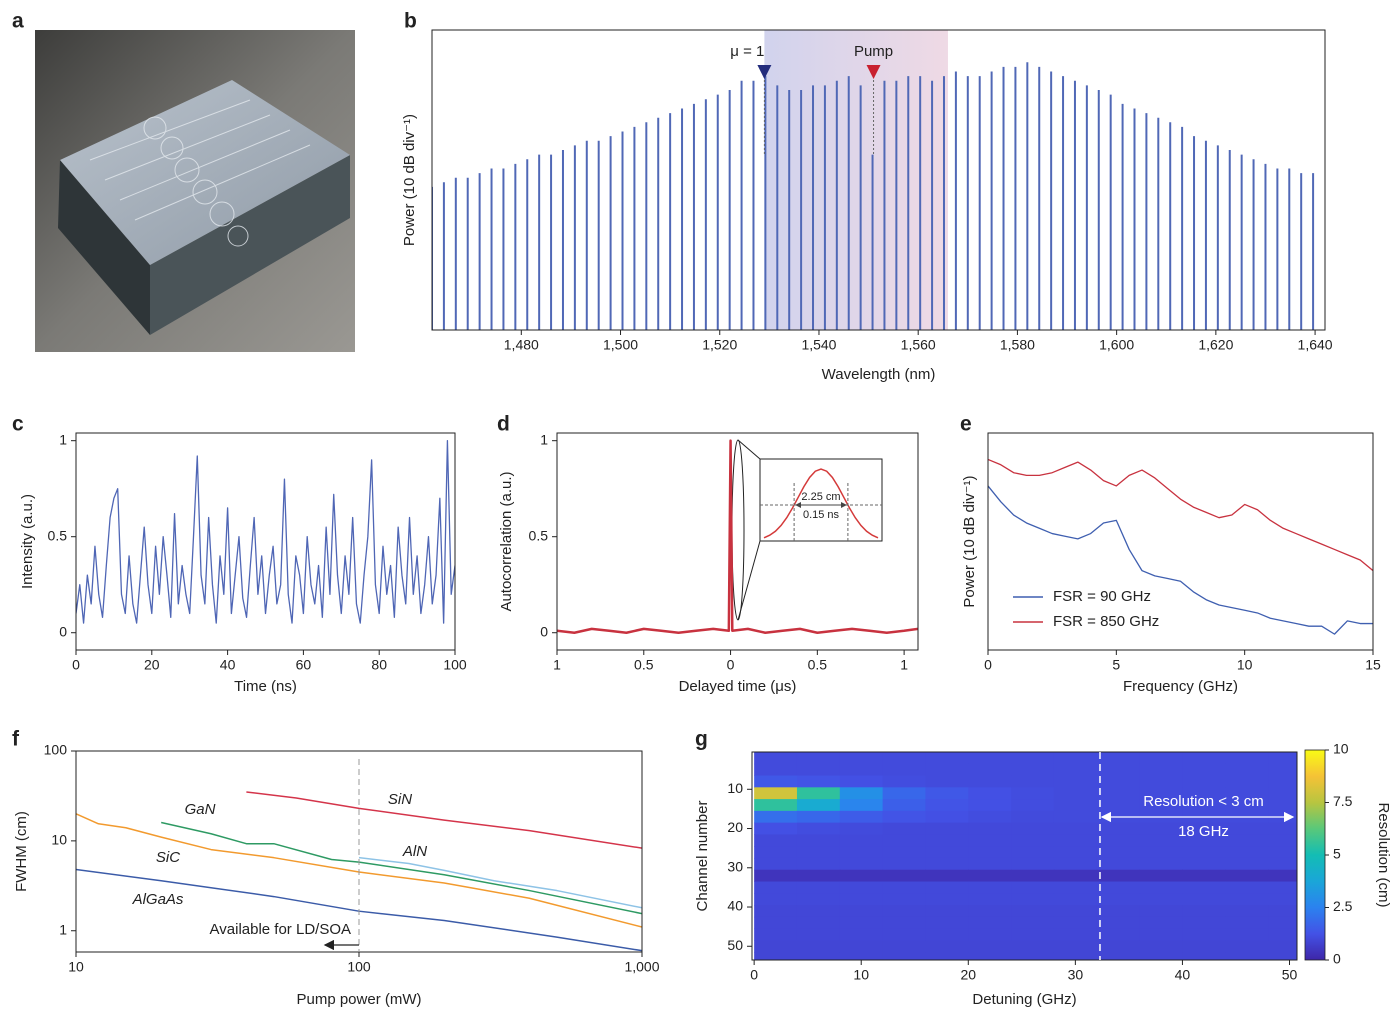 The image size is (1397, 1011). What do you see at coordinates (16, 739) in the screenshot?
I see `panel-label: f` at bounding box center [16, 739].